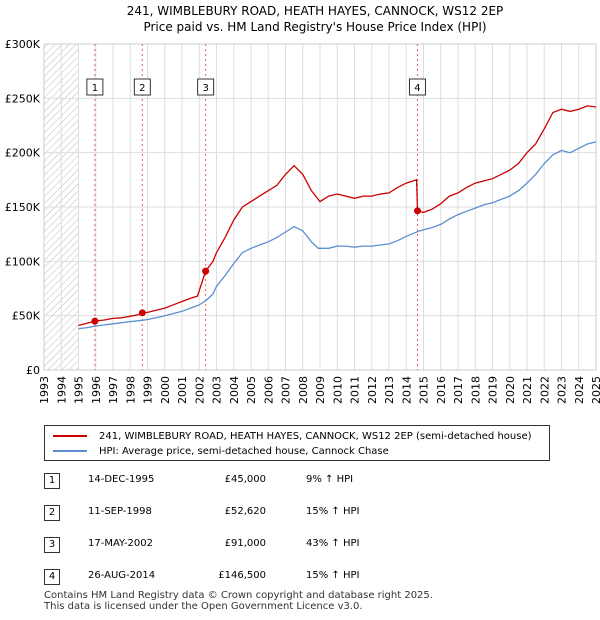  I want to click on y-tick-label: £250K, so click(23, 98).